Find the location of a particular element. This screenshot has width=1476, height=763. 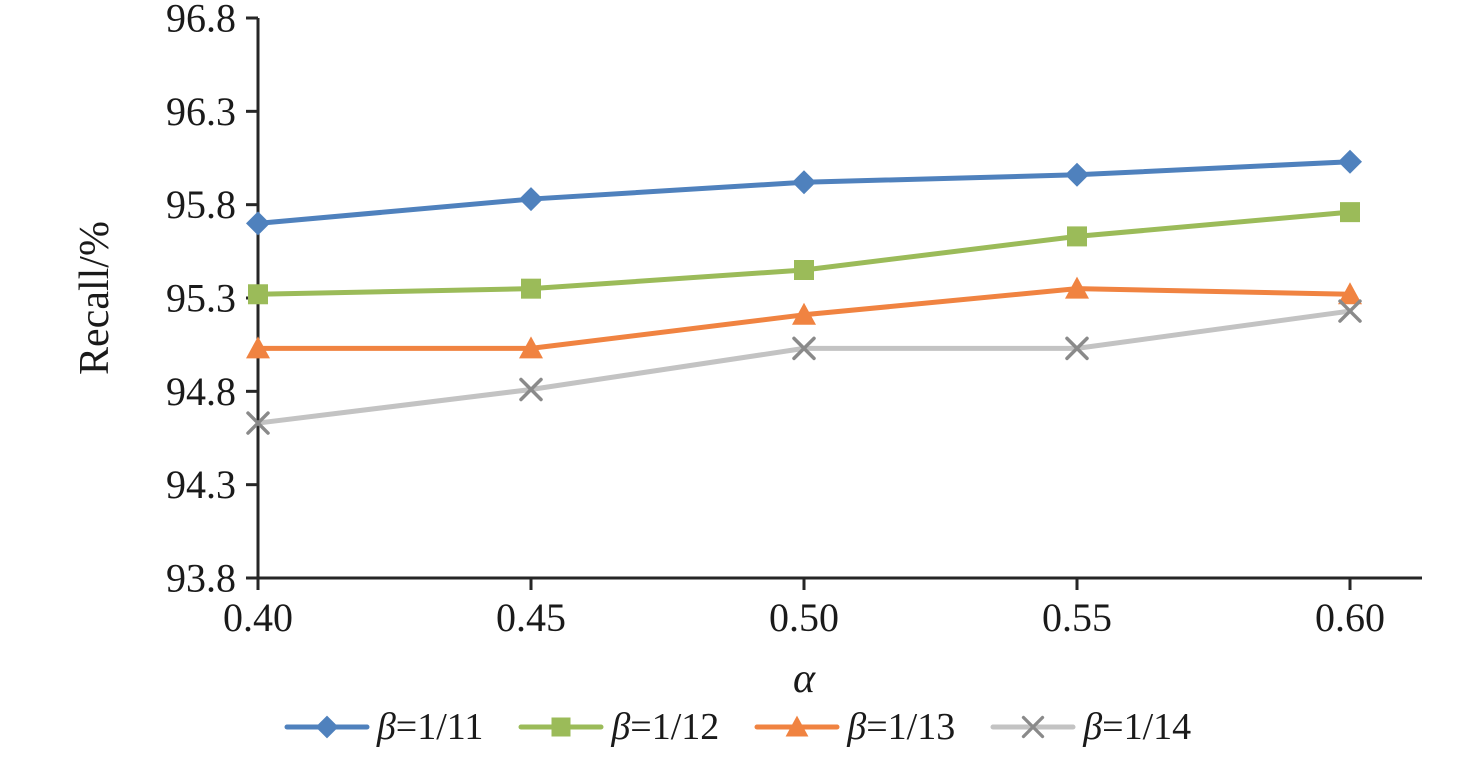

chart-legend: β=1/11 β=1/12 β=1/13 β=1/14 is located at coordinates (738, 727).